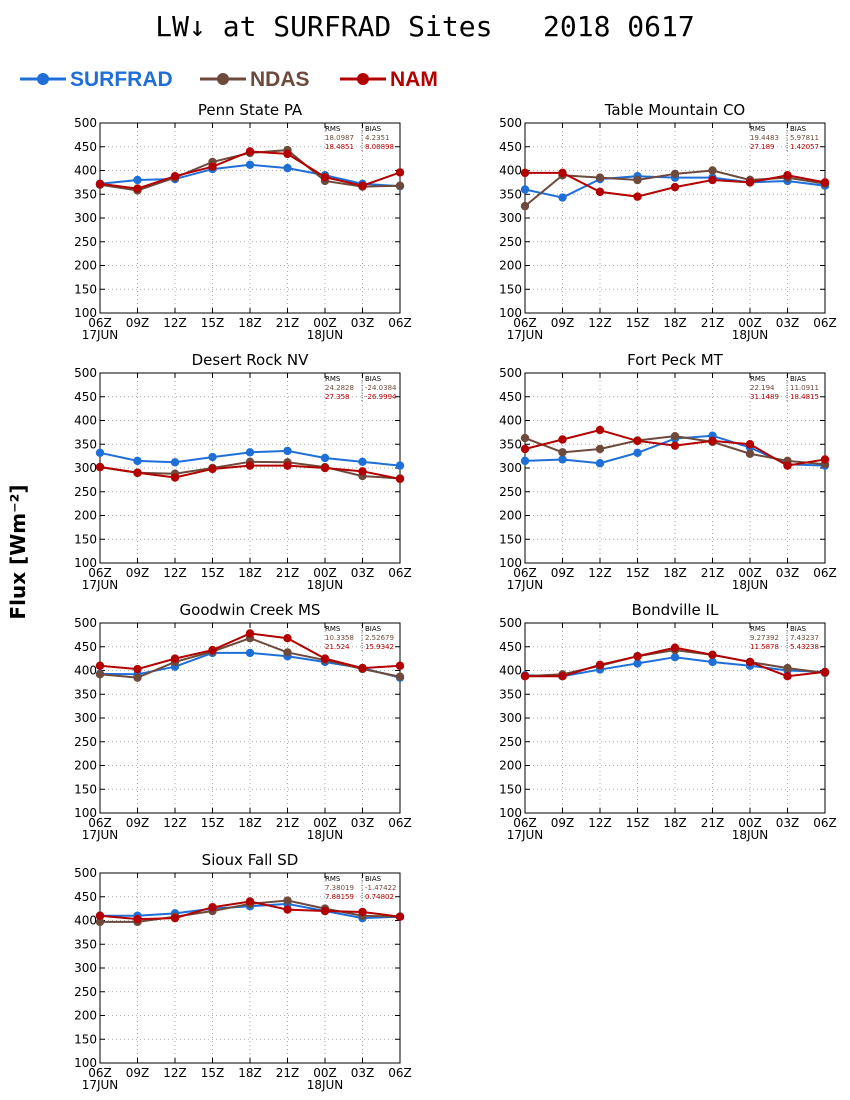  What do you see at coordinates (764, 638) in the screenshot?
I see `stats-rms-ndas: 9.27392` at bounding box center [764, 638].